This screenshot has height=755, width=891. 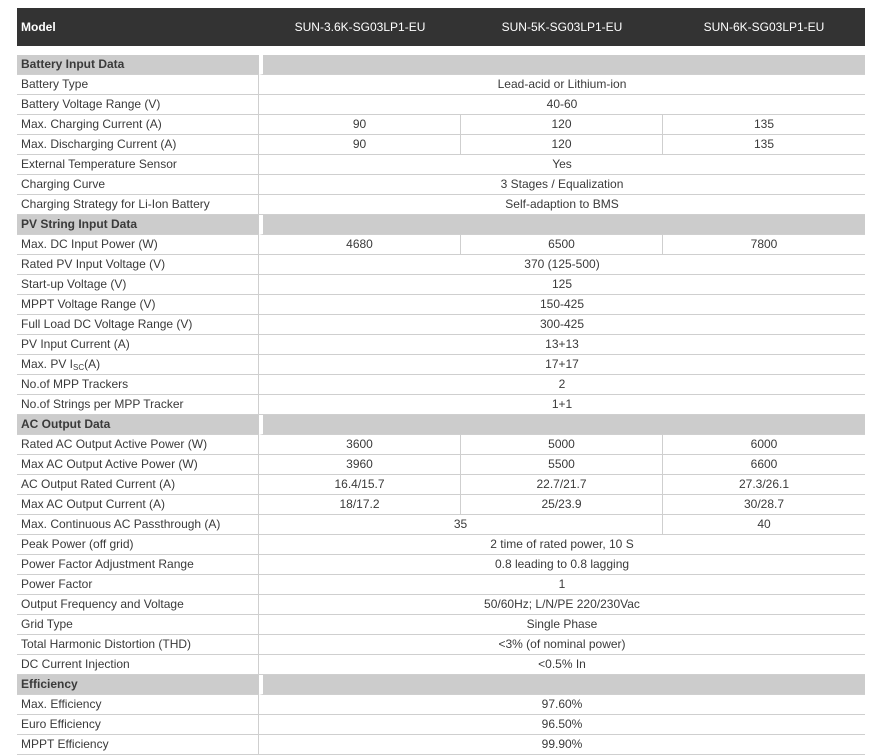 I want to click on row-label: Battery Type, so click(x=138, y=85).